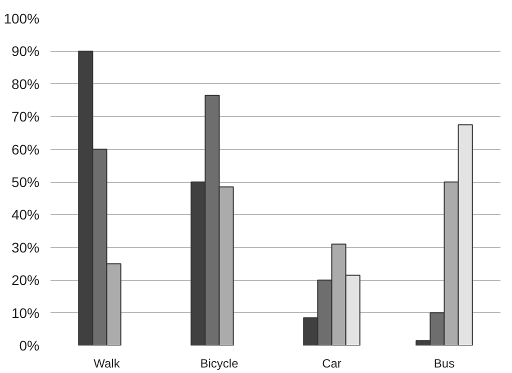  I want to click on y-tick-label: 50%, so click(25, 182).